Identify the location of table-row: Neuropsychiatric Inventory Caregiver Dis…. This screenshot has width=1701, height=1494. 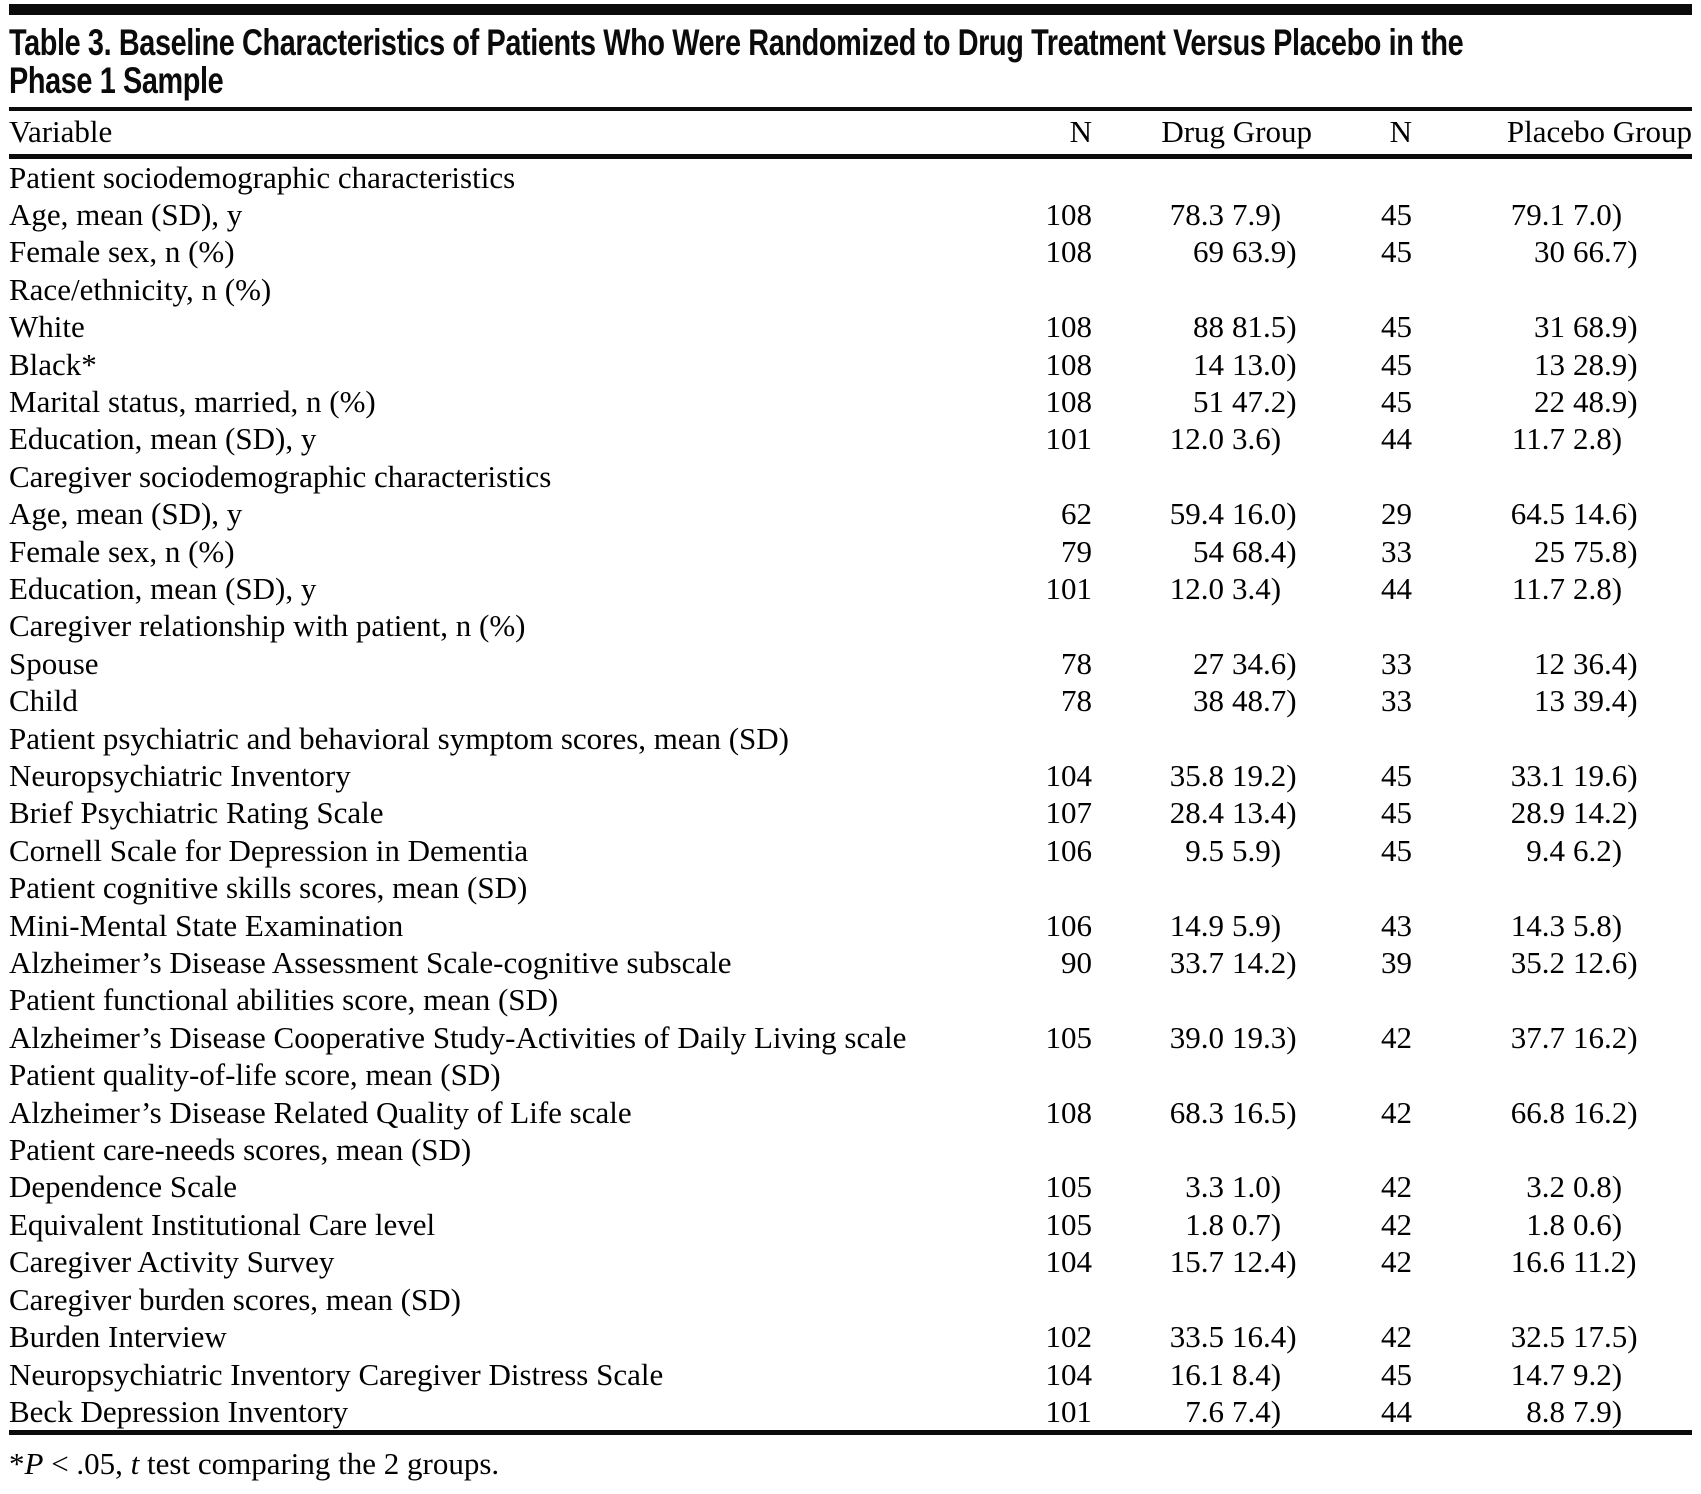
(850, 1374).